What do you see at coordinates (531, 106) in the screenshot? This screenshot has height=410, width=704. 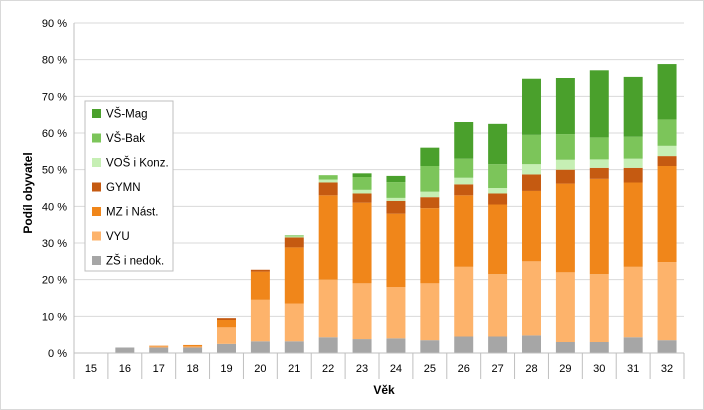 I see `bar-28-s6` at bounding box center [531, 106].